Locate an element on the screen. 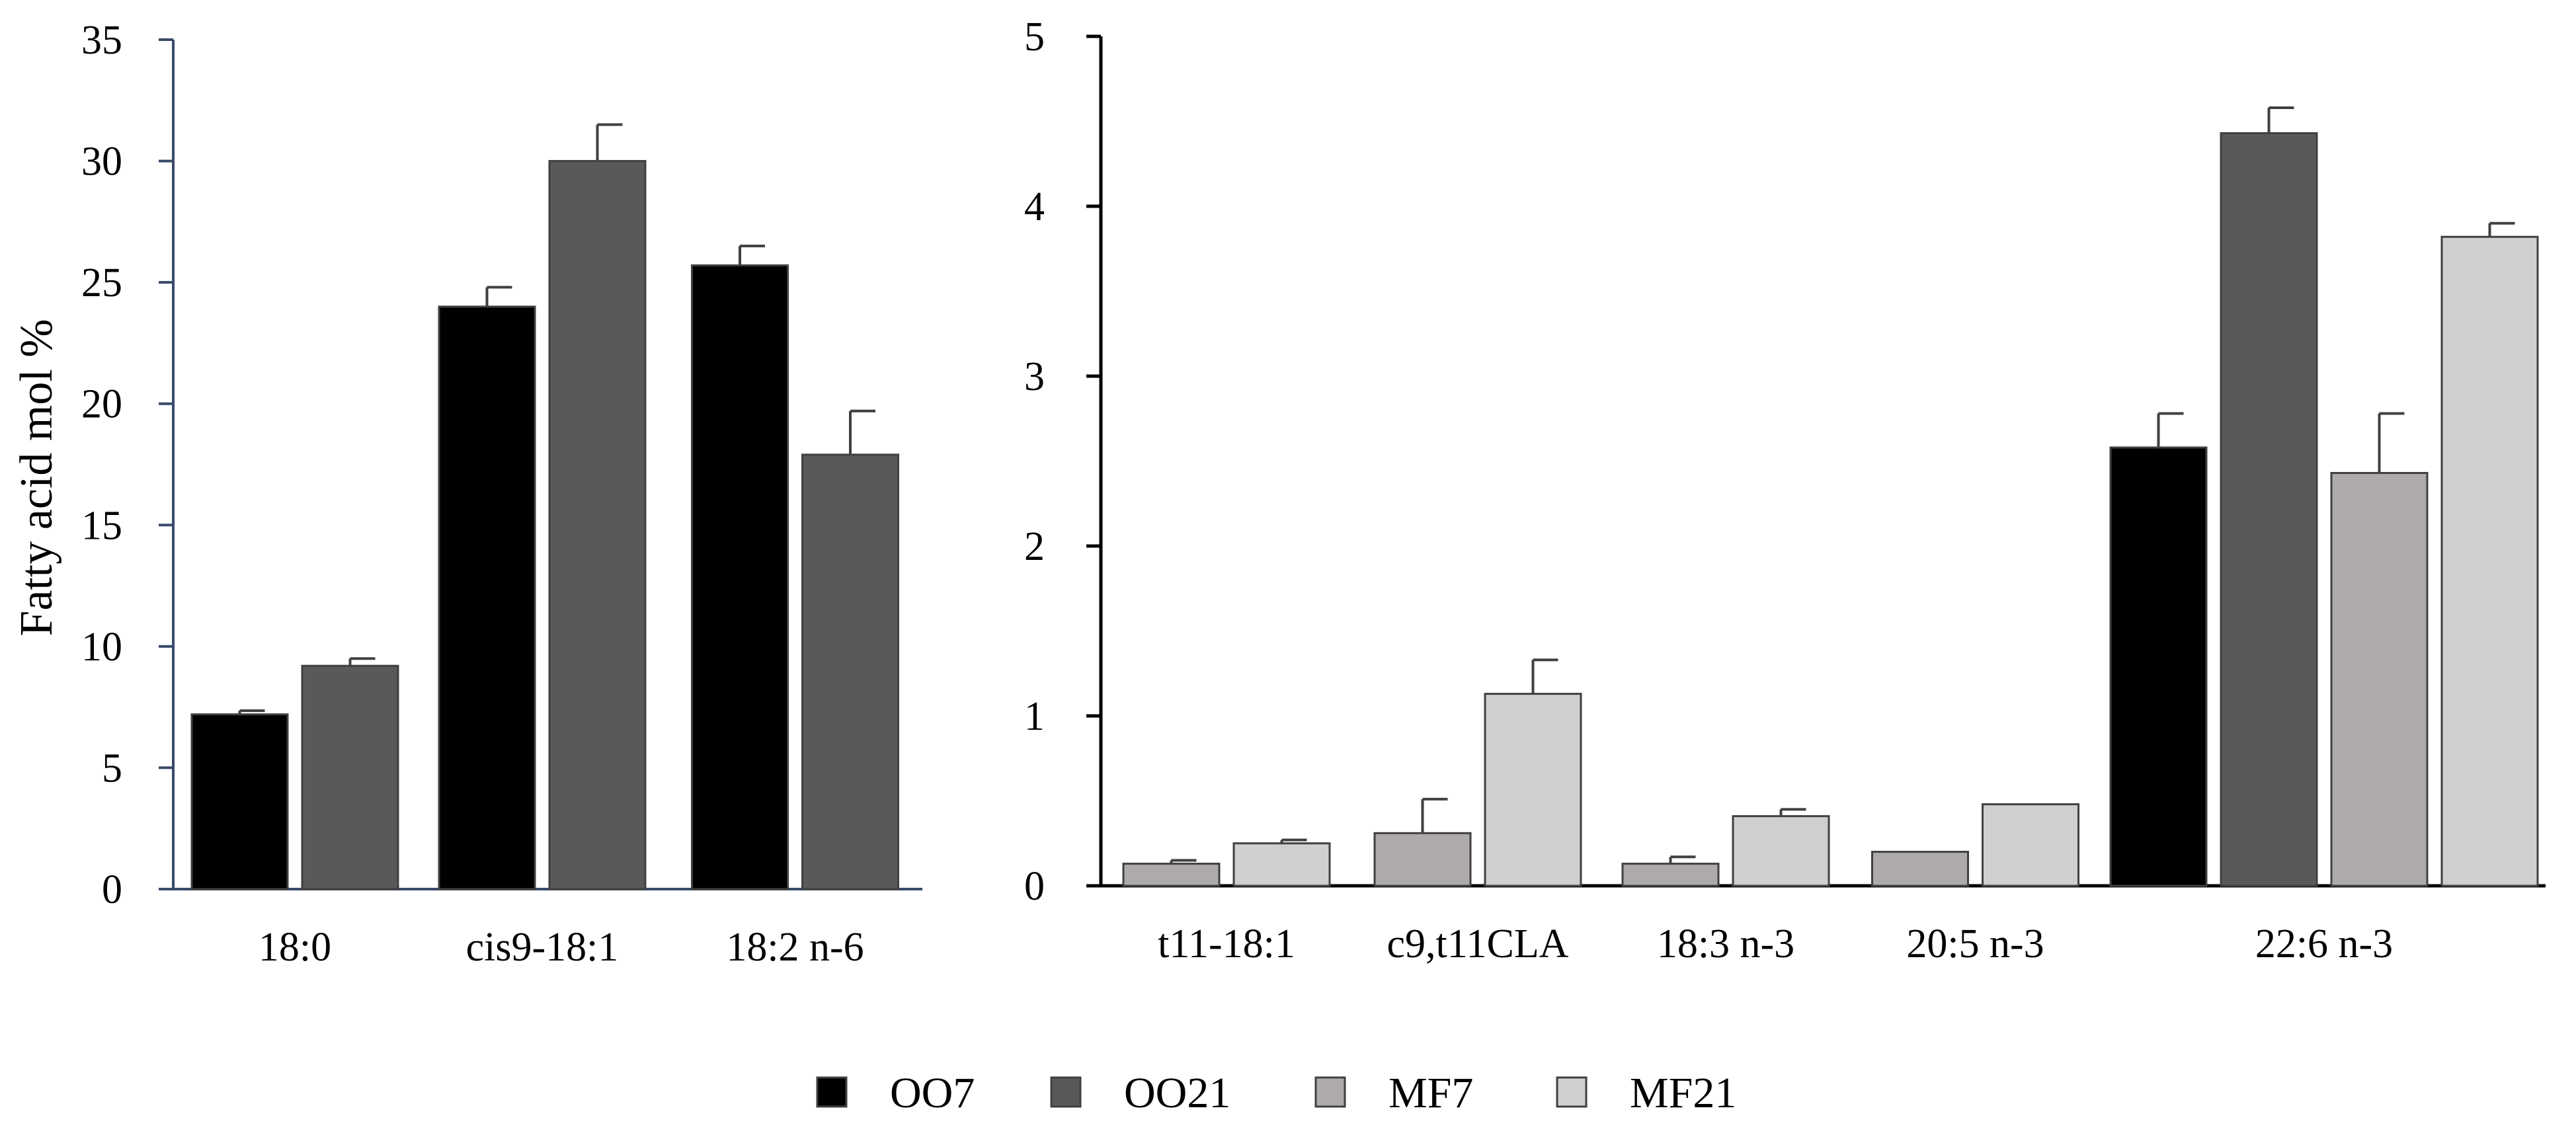 This screenshot has height=1137, width=2576. left-y-tick-label: 10 is located at coordinates (102, 647).